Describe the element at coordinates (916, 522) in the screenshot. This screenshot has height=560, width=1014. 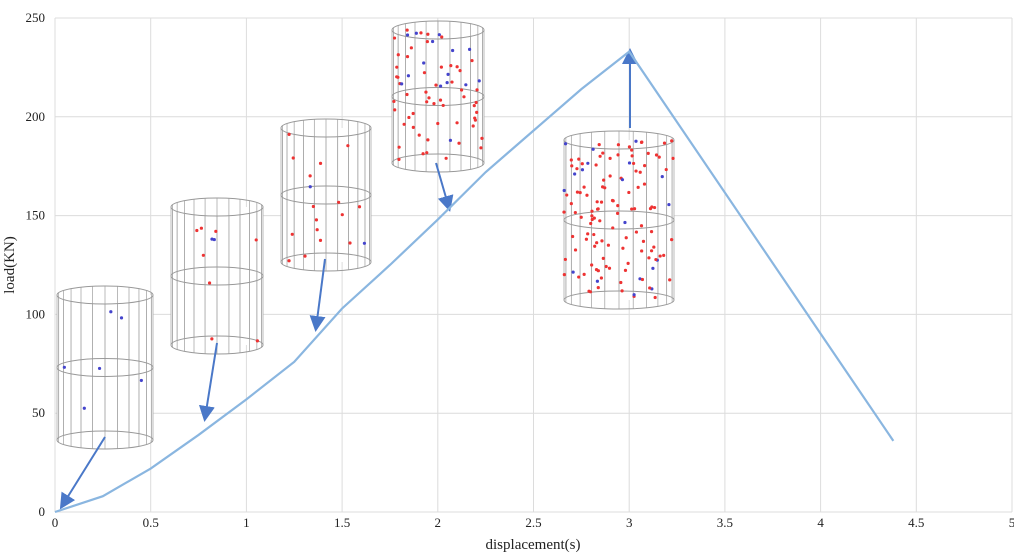
I see `x-tick-label: 4.5` at that location.